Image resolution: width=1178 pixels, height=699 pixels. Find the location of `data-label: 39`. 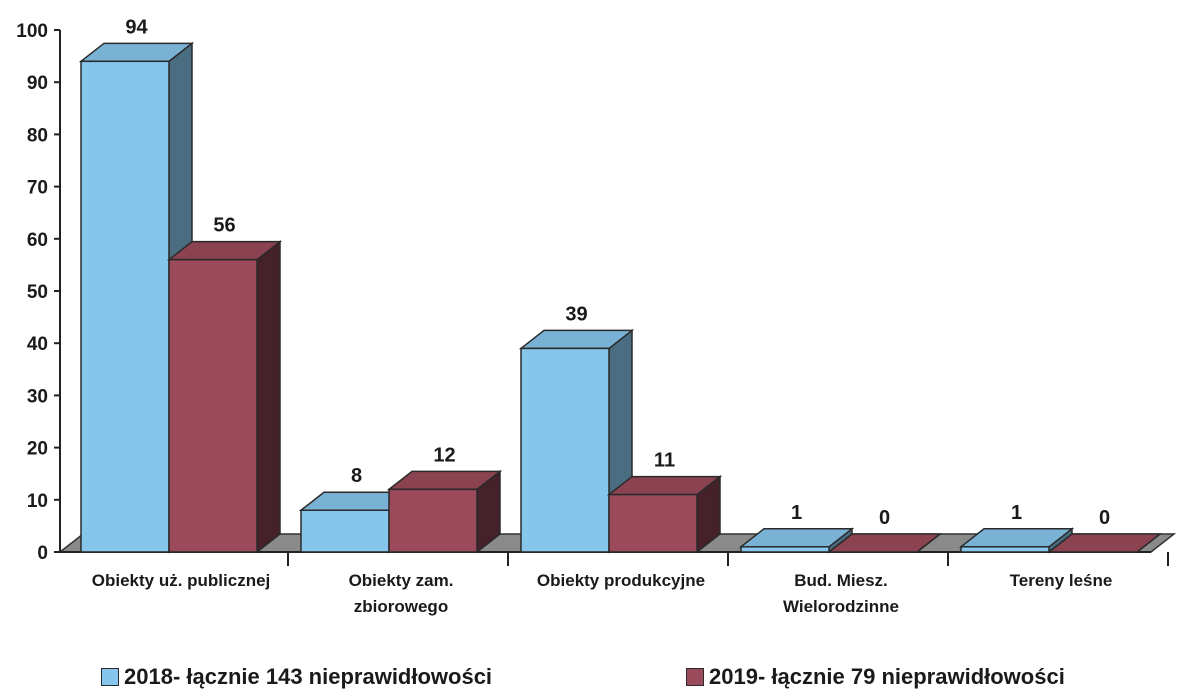

data-label: 39 is located at coordinates (576, 314).